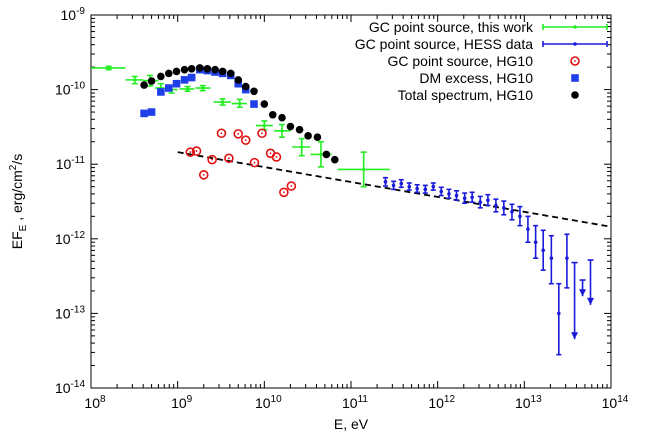 The image size is (648, 439). What do you see at coordinates (460, 61) in the screenshot?
I see `legend-label: GC point source, HG10` at bounding box center [460, 61].